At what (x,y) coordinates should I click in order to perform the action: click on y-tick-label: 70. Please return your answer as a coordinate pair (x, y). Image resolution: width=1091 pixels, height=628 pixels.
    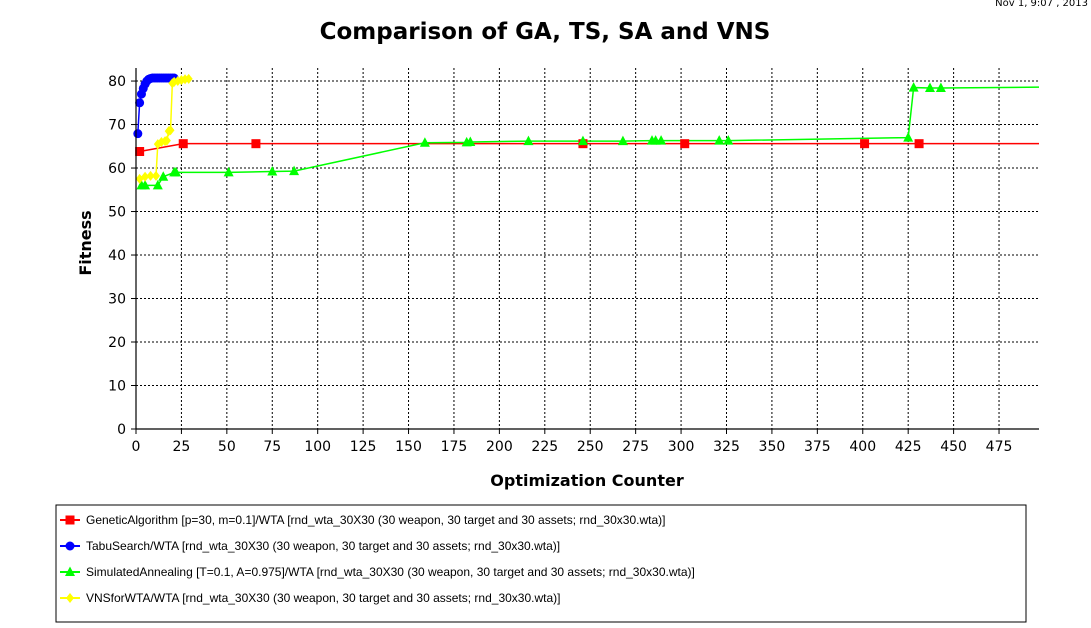
    Looking at the image, I should click on (117, 126).